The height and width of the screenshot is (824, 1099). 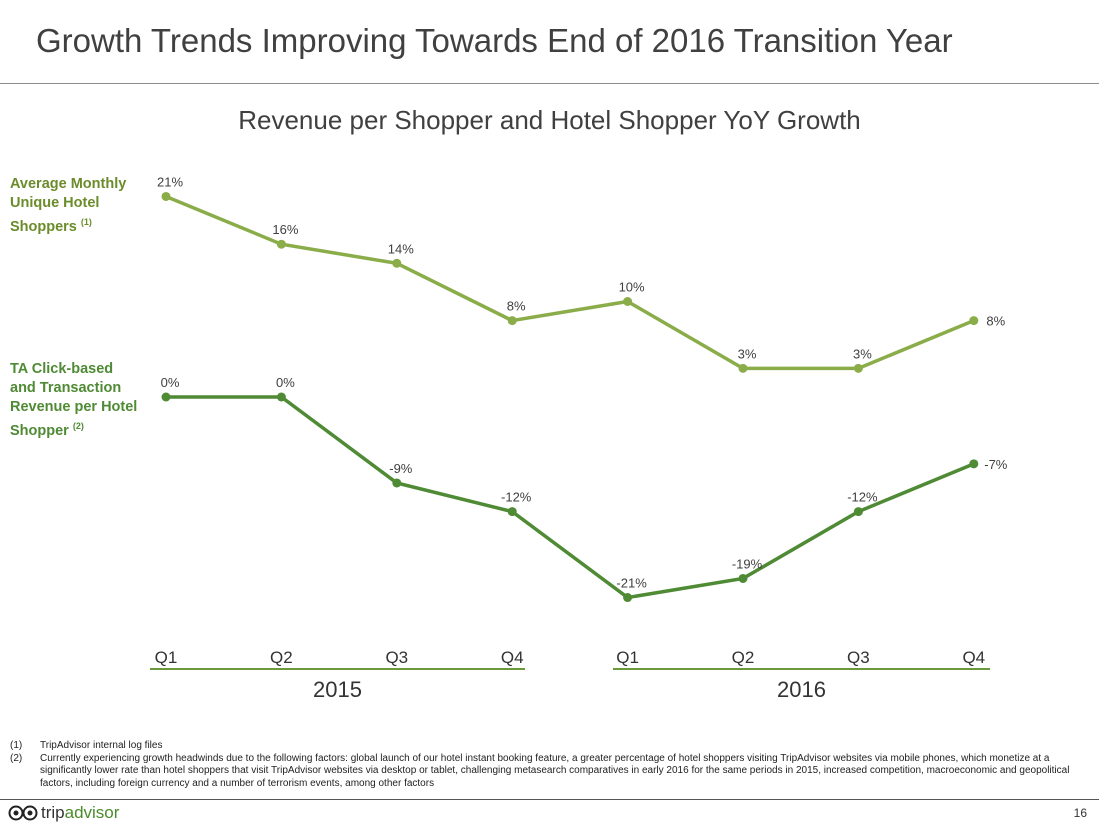 I want to click on tripadvisor-logo: tripadvisor, so click(x=63, y=813).